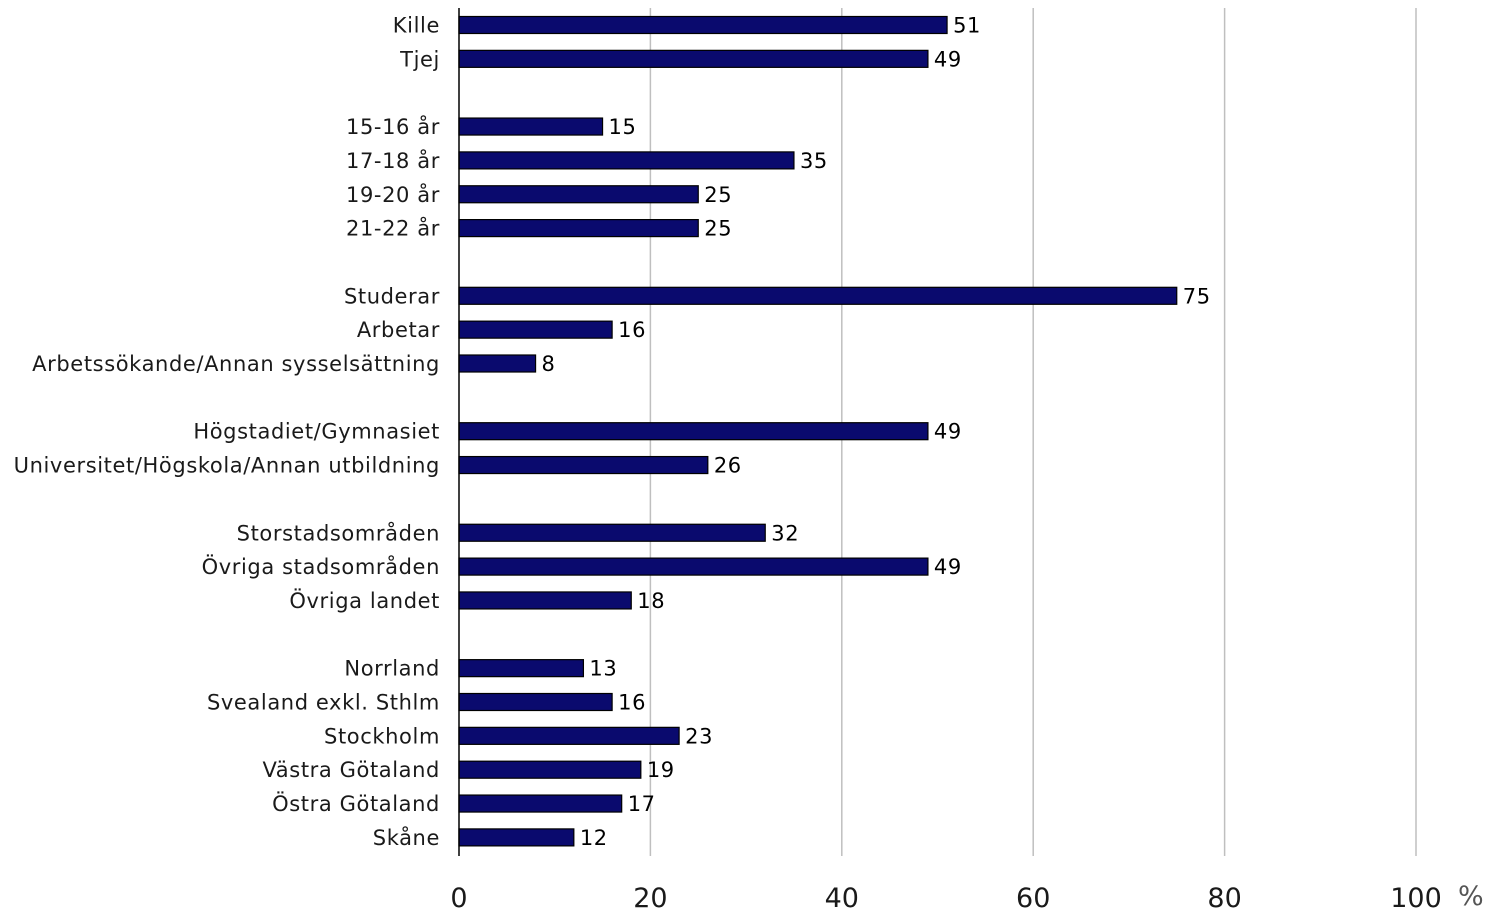 This screenshot has width=1494, height=912. What do you see at coordinates (393, 160) in the screenshot?
I see `category-label: 17-18 år` at bounding box center [393, 160].